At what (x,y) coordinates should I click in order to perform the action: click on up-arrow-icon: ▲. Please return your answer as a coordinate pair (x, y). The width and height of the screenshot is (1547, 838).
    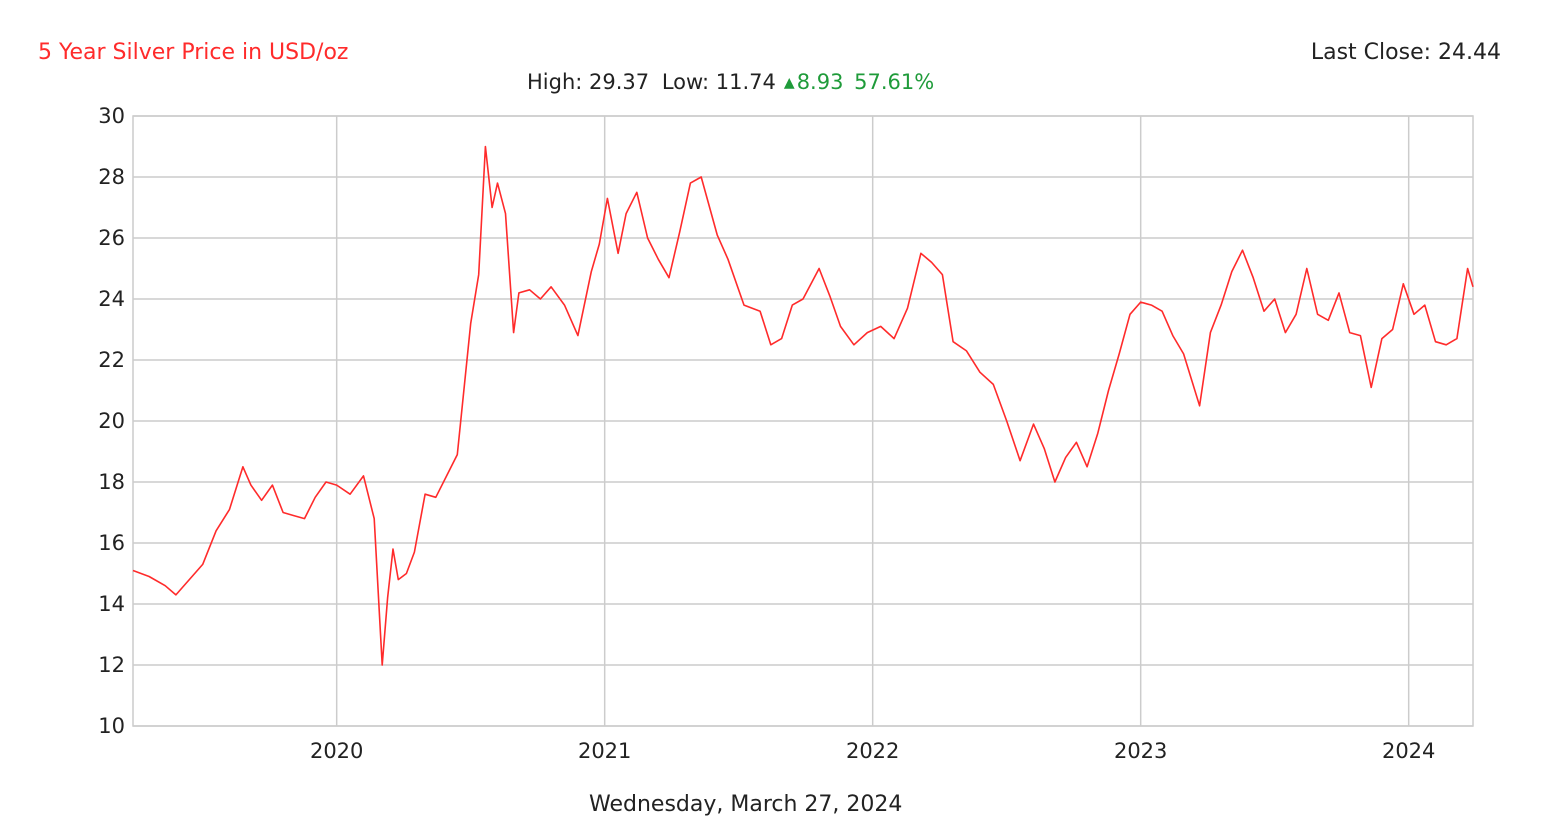
    Looking at the image, I should click on (789, 83).